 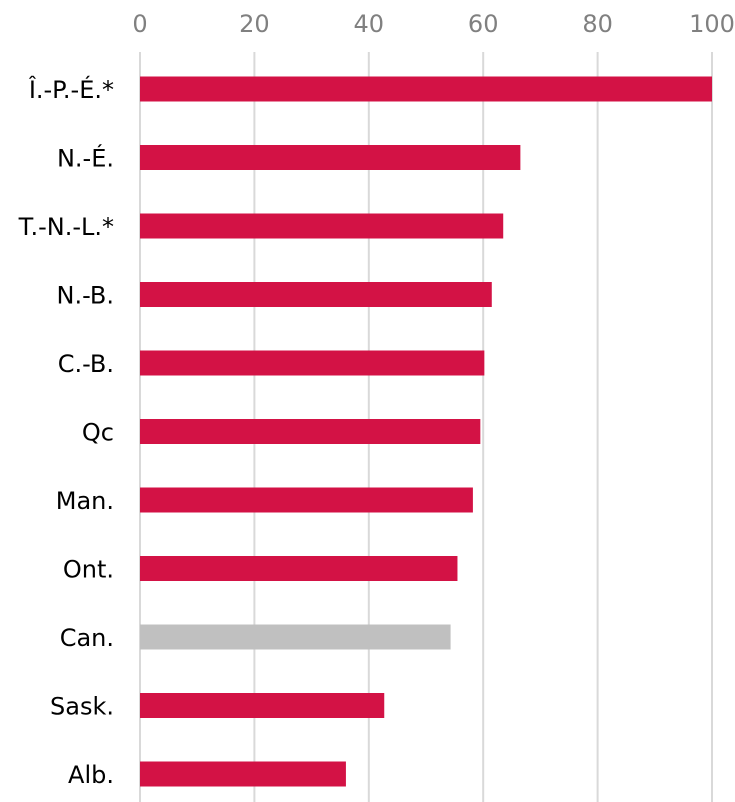 I want to click on x-tick-label: 80, so click(x=597, y=24).